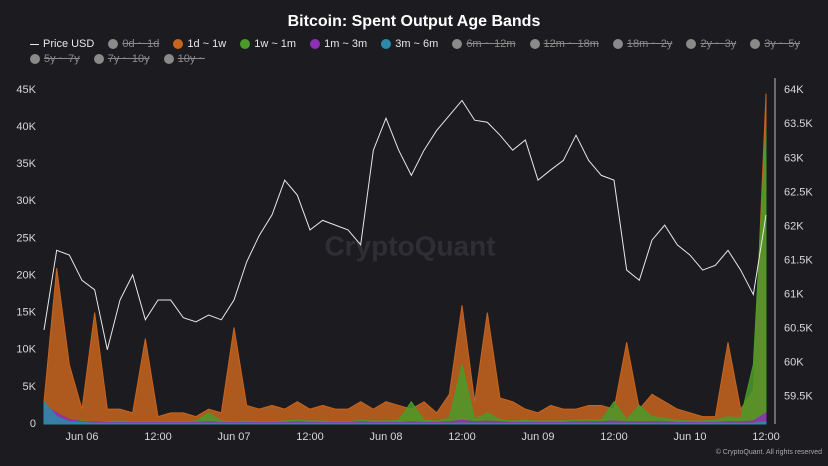 Image resolution: width=828 pixels, height=466 pixels. What do you see at coordinates (26, 164) in the screenshot?
I see `y-tick-label: 35K` at bounding box center [26, 164].